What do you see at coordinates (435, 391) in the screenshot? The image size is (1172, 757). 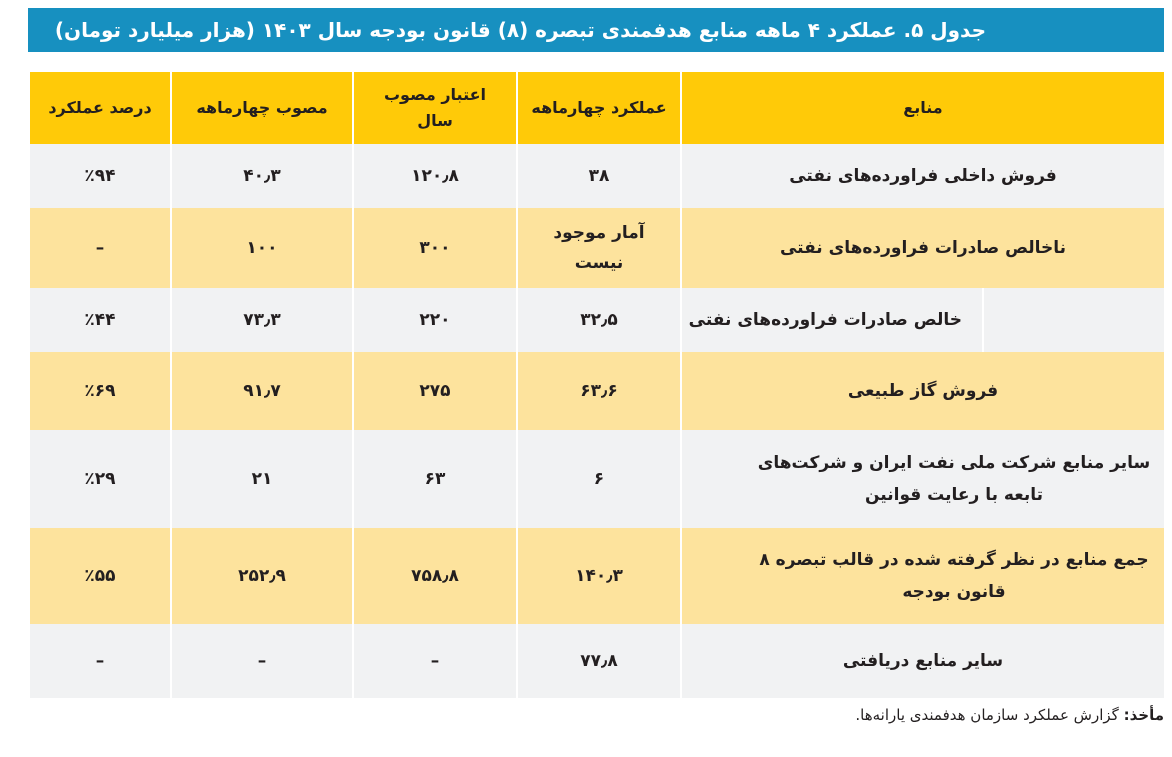 I see `row-annual-approved: ۲۷۵` at bounding box center [435, 391].